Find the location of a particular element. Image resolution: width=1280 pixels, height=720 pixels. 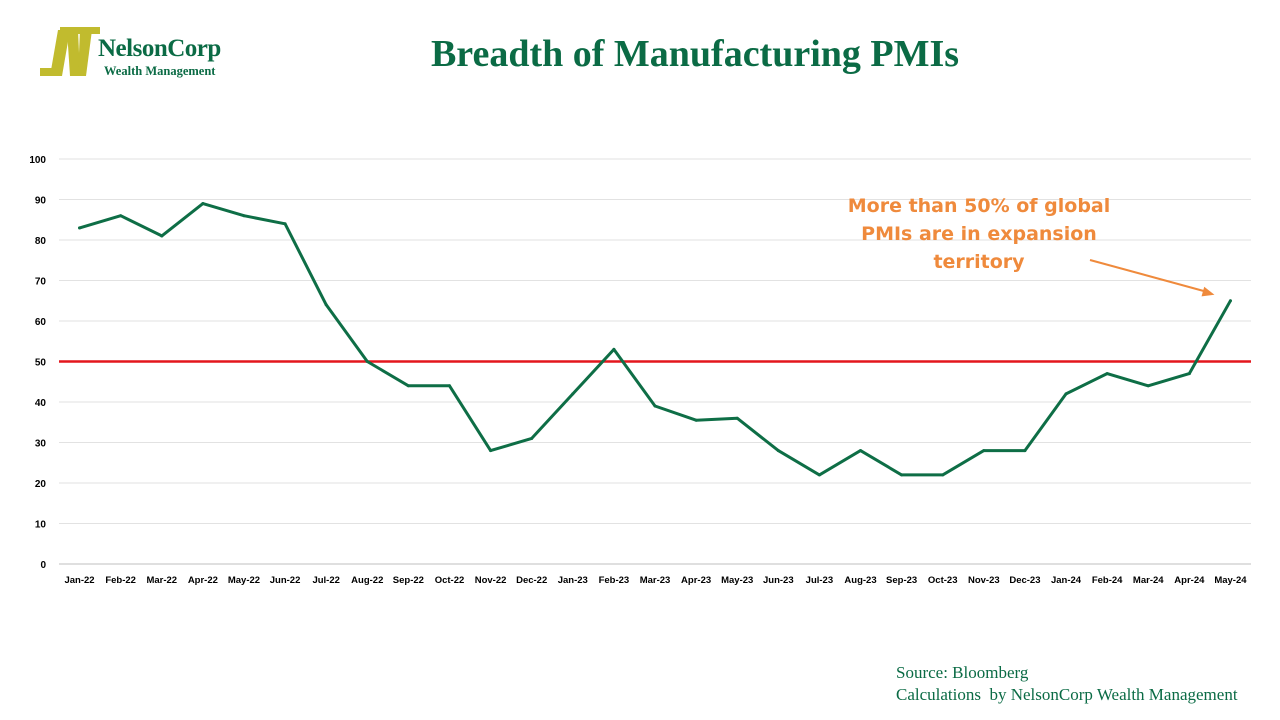

x-tick-label: Jan-24 is located at coordinates (1066, 580).